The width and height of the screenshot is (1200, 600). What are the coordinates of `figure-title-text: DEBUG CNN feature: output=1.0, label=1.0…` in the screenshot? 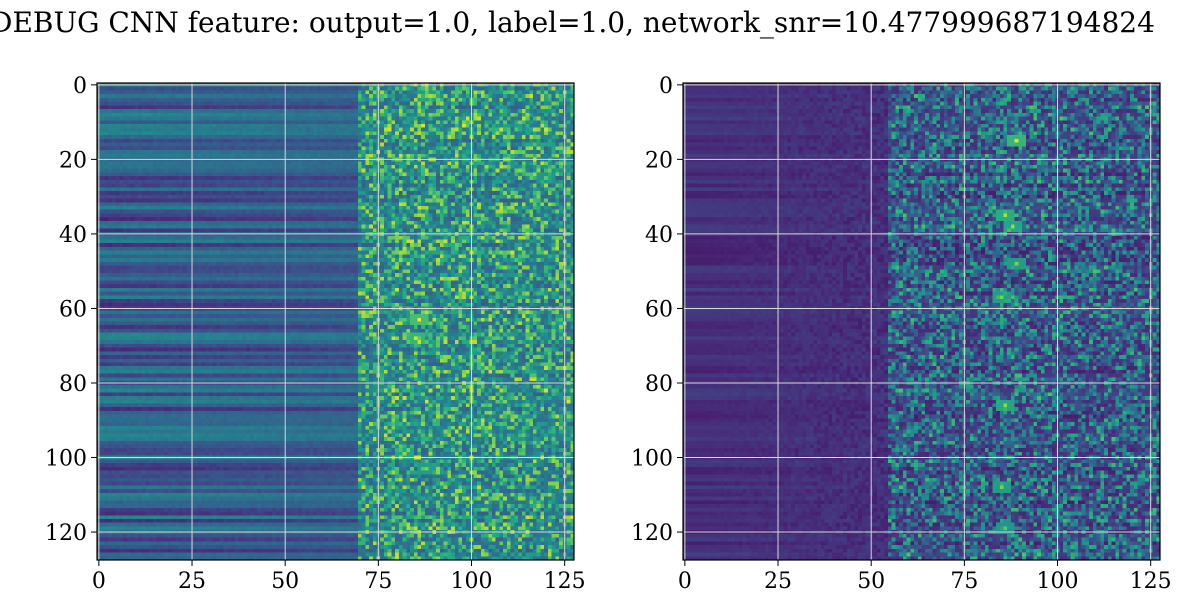 It's located at (577, 22).